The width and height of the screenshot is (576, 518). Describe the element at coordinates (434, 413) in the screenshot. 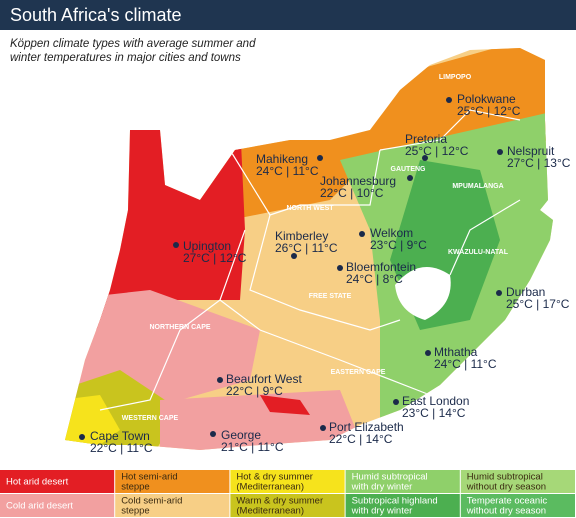

I see `city-temps: 23°C | 14°C` at that location.